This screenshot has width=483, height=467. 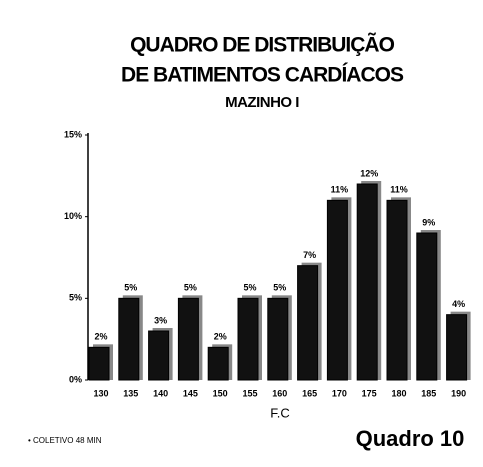 I want to click on x-tick-label: 185, so click(x=428, y=393).